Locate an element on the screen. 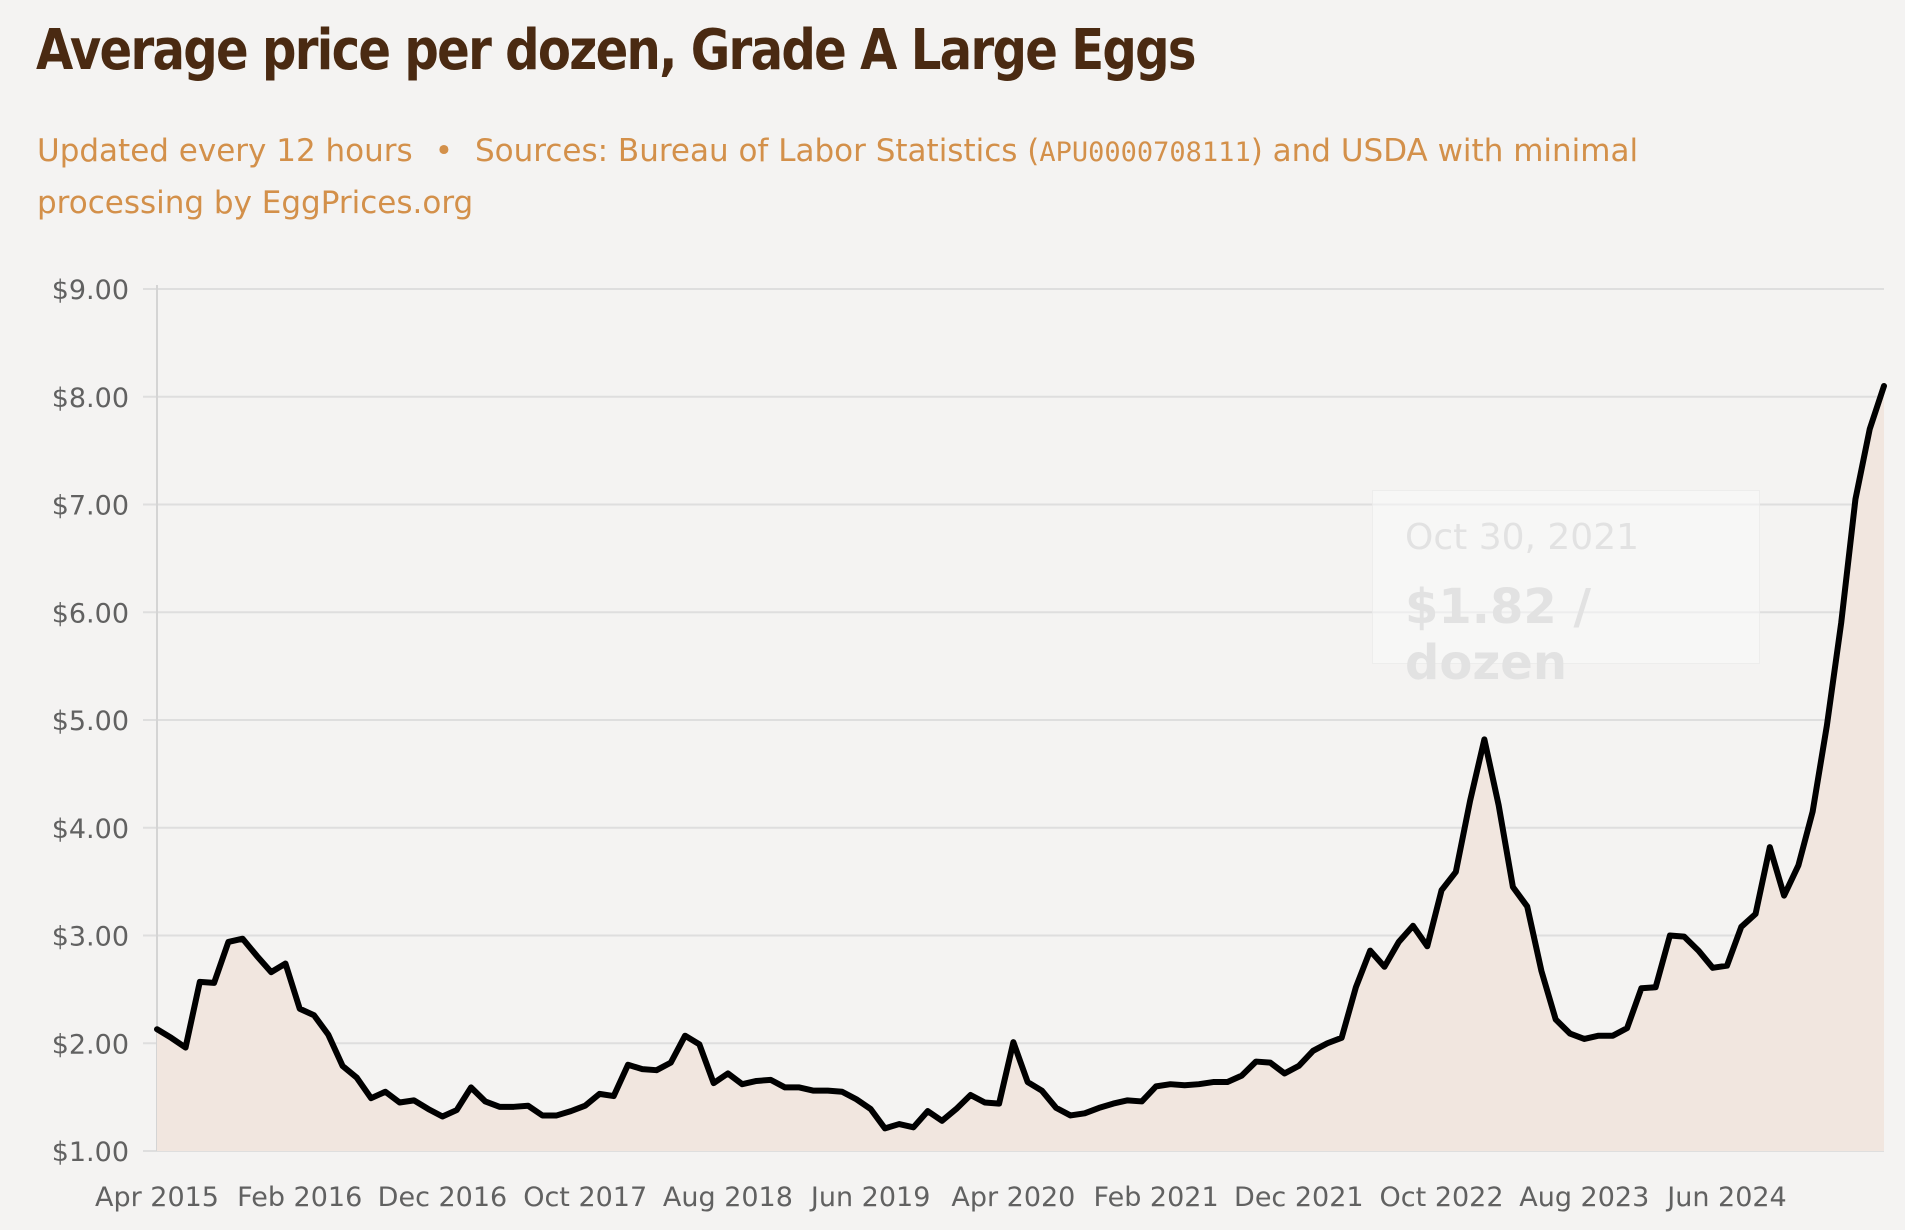 This screenshot has height=1230, width=1905. y-tick-label: $7.00 is located at coordinates (90, 506).